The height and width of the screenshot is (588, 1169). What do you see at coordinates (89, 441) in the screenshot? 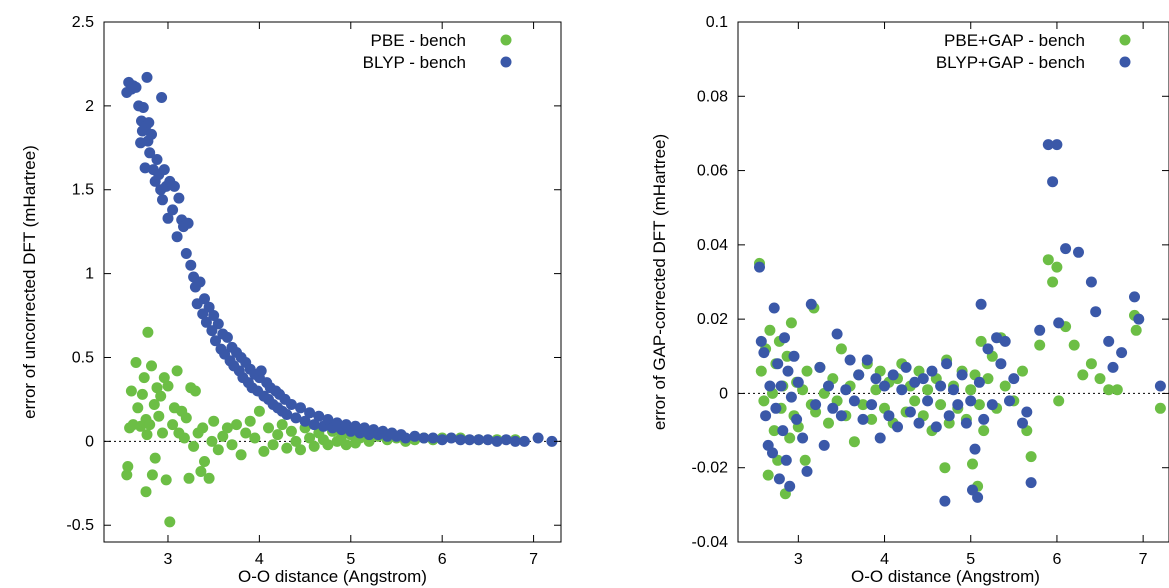
I see `y-tick-label: 0` at bounding box center [89, 441].